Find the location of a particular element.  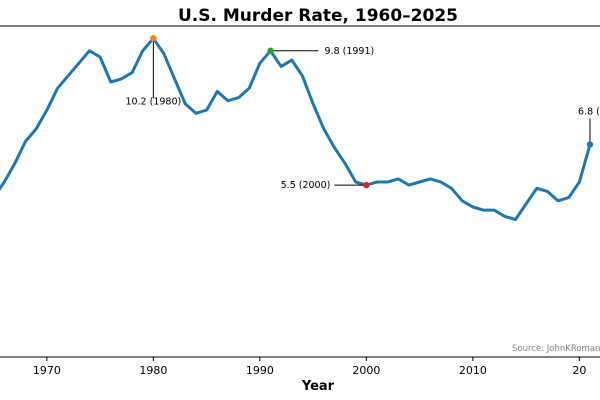

x-tick-label-2020: 20 is located at coordinates (579, 370).